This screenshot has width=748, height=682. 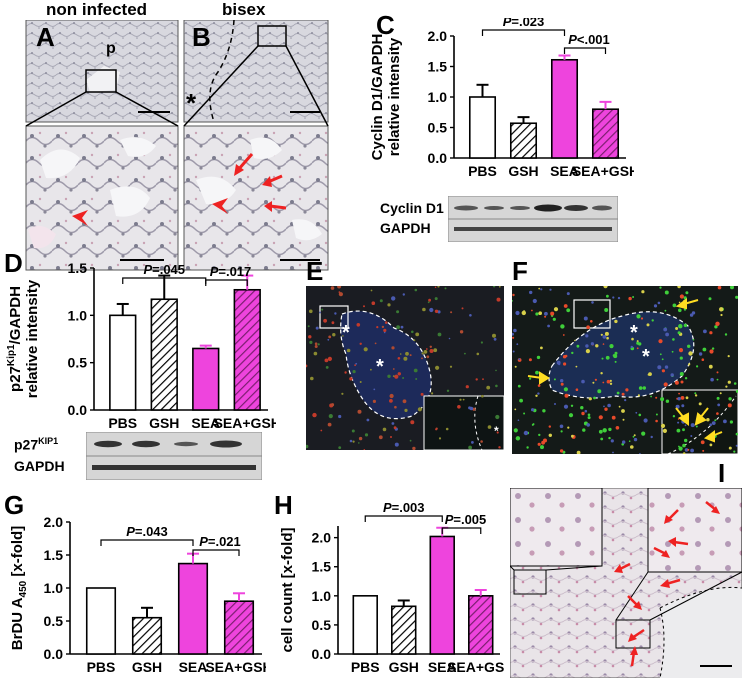 What do you see at coordinates (147, 531) in the screenshot?
I see `p-value-label: P=.043` at bounding box center [147, 531].